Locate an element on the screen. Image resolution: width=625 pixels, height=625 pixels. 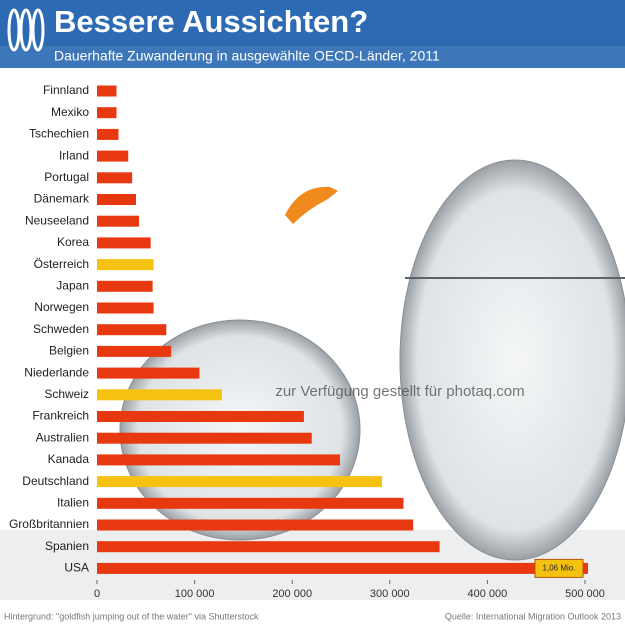
y-tick-label: Norwegen is located at coordinates (61, 307).